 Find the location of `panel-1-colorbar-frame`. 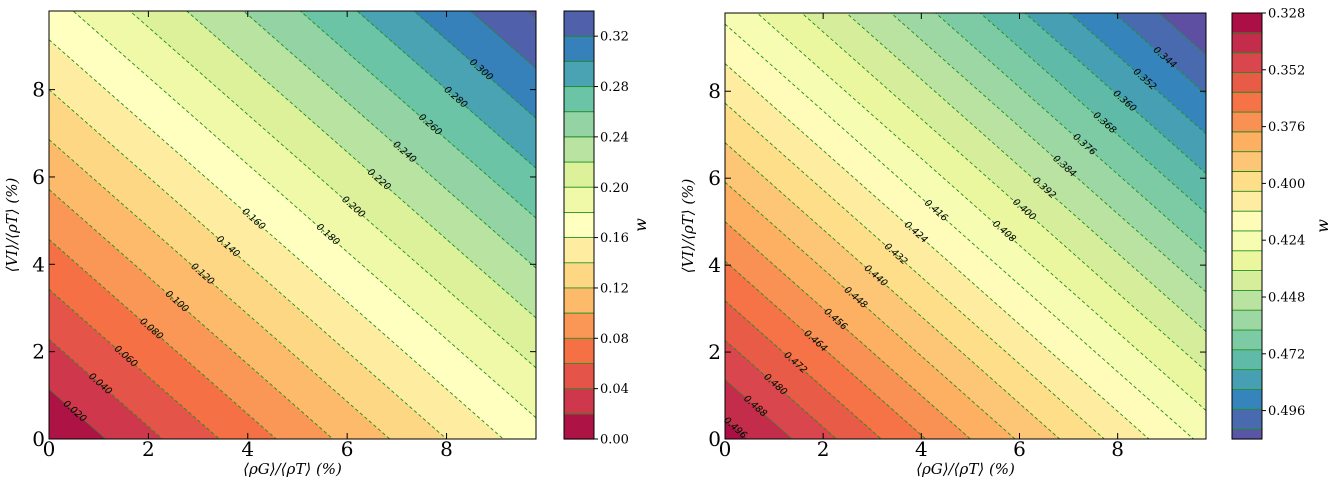

panel-1-colorbar-frame is located at coordinates (579, 225).